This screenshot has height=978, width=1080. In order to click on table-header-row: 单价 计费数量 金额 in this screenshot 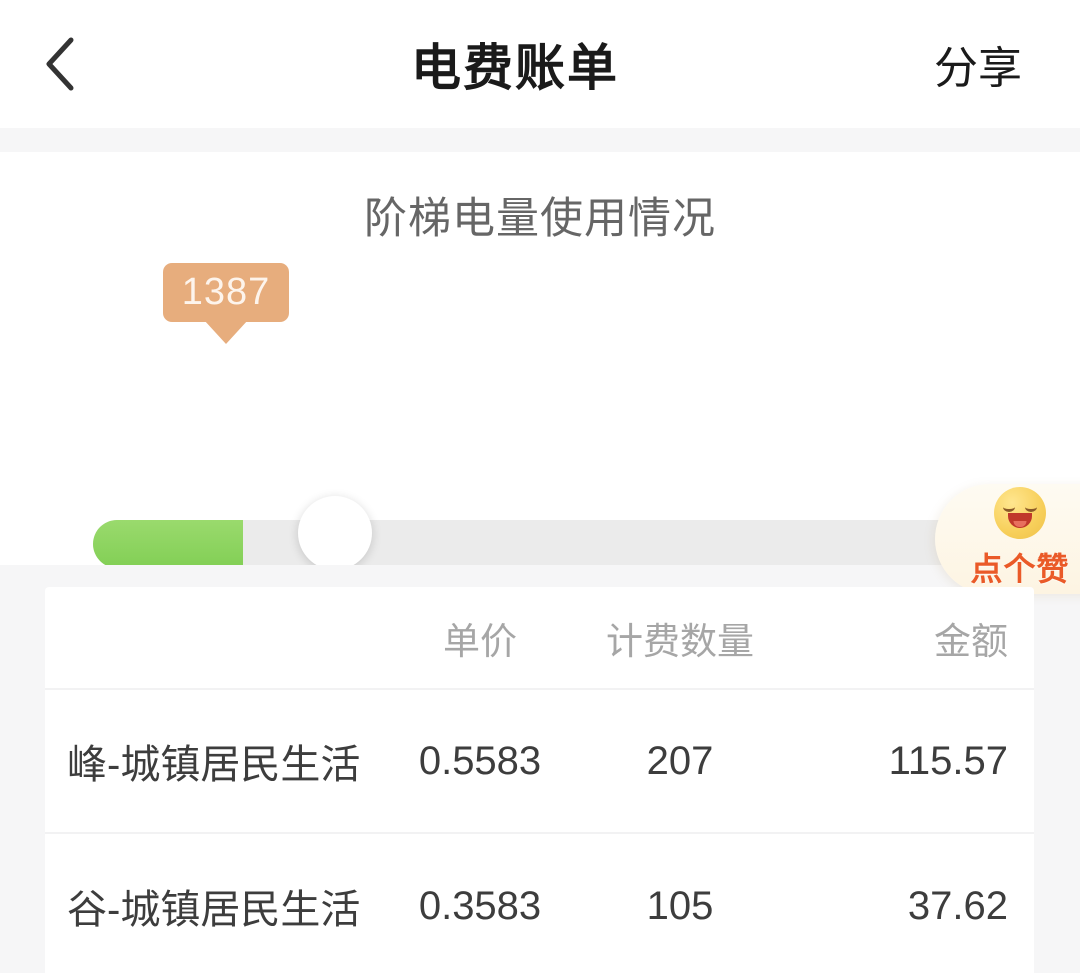, I will do `click(539, 638)`.